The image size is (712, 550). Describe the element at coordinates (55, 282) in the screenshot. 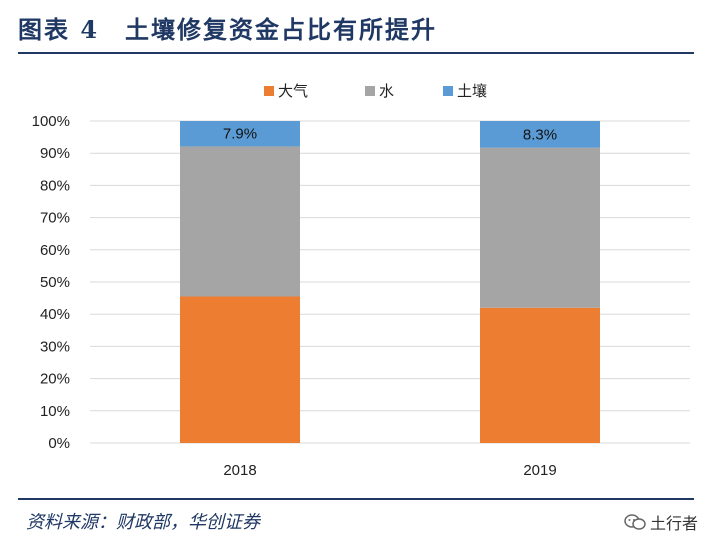

I see `y-tick-label: 50%` at that location.